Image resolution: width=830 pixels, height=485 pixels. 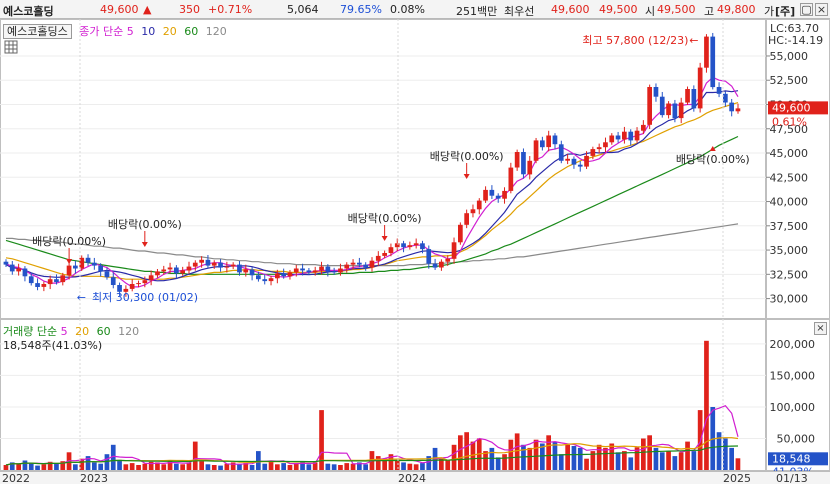 What do you see at coordinates (737, 478) in the screenshot?
I see `date-label-2025: 2025` at bounding box center [737, 478].